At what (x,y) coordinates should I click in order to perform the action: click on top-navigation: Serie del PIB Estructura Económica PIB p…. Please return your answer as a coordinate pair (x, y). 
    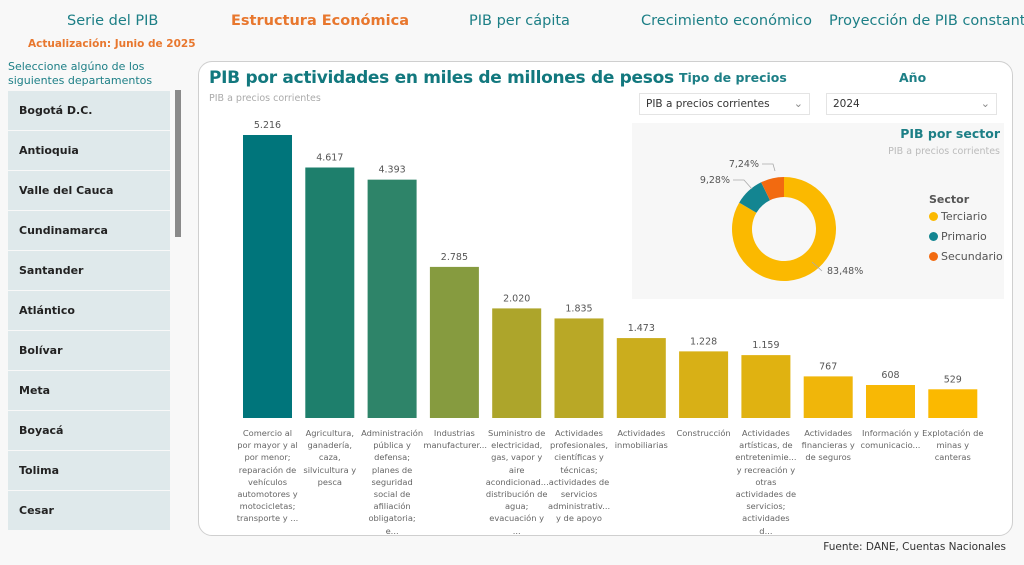
    Looking at the image, I should click on (512, 22).